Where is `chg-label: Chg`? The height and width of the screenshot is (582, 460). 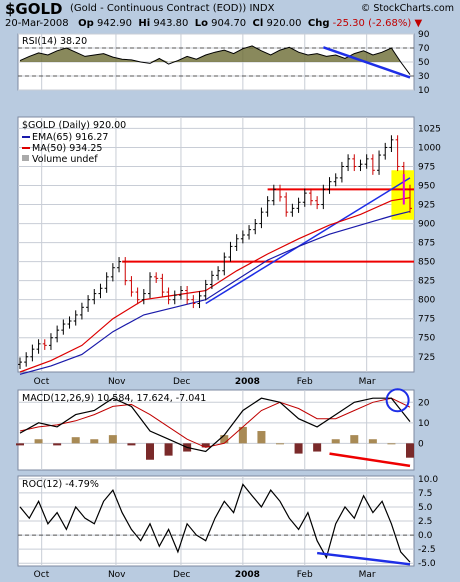 chg-label: Chg is located at coordinates (318, 23).